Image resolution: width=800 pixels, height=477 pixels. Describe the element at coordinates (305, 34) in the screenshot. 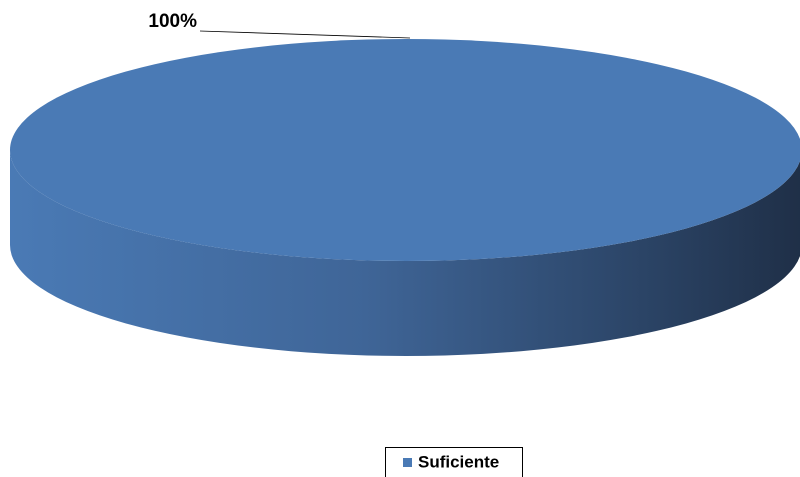

I see `leader-line` at that location.